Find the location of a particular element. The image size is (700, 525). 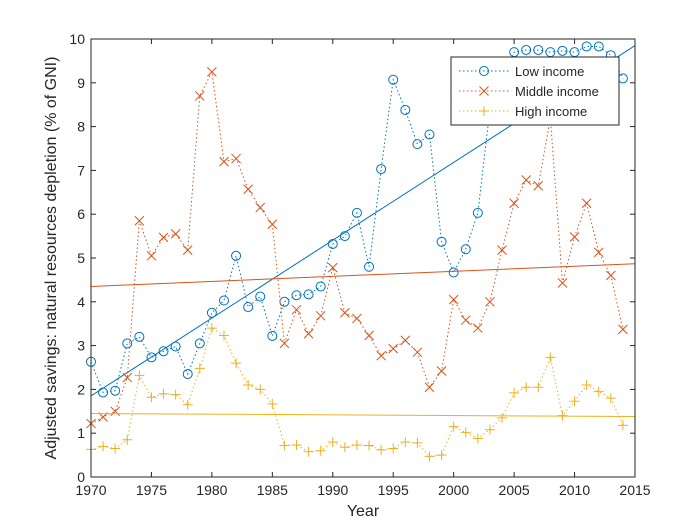

y-tick-label: 10 is located at coordinates (77, 39).